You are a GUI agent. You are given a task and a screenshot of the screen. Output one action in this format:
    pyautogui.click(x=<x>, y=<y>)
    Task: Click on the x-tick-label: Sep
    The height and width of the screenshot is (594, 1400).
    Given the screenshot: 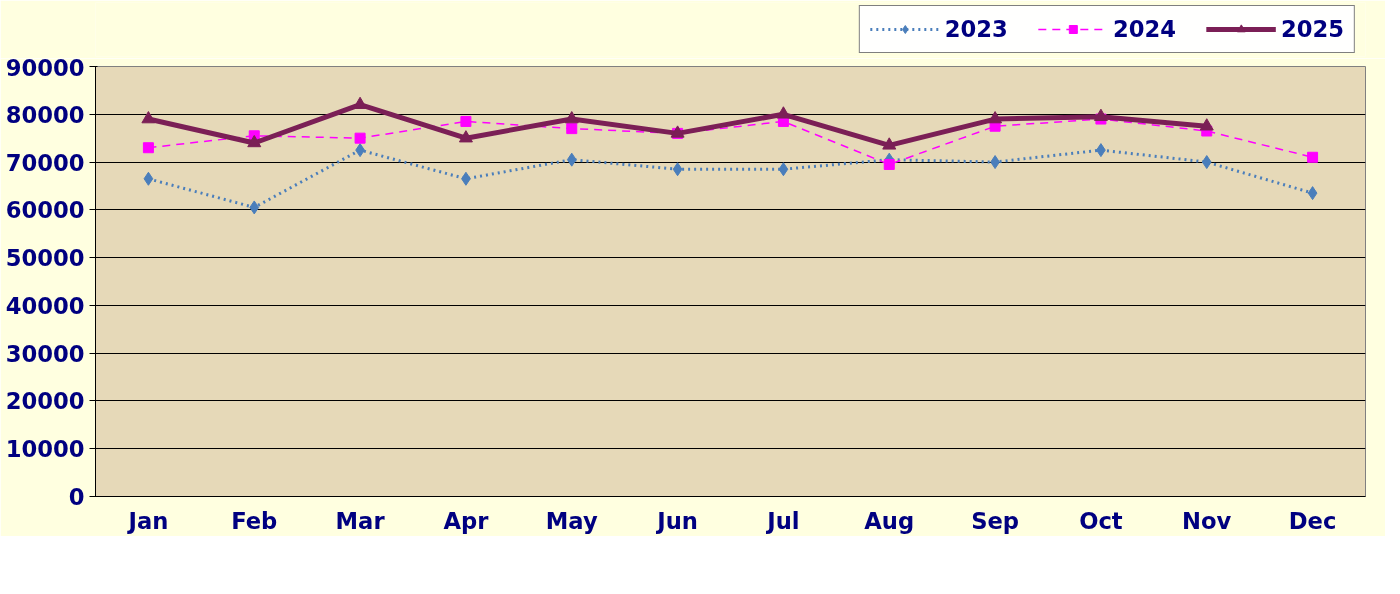 What is the action you would take?
    pyautogui.click(x=995, y=520)
    